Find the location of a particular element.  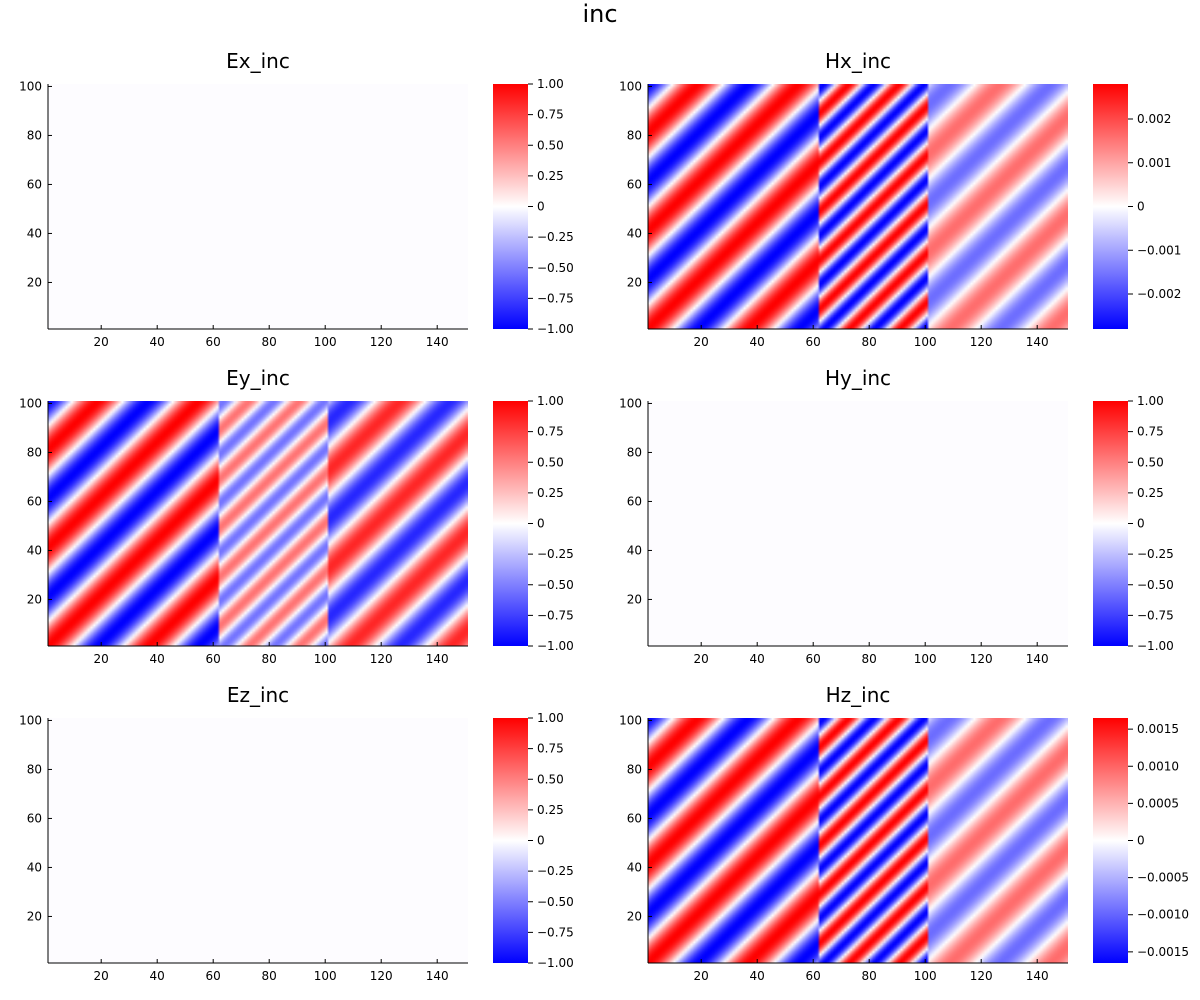

colorbar-tick-label: −0.002 is located at coordinates (1159, 294).